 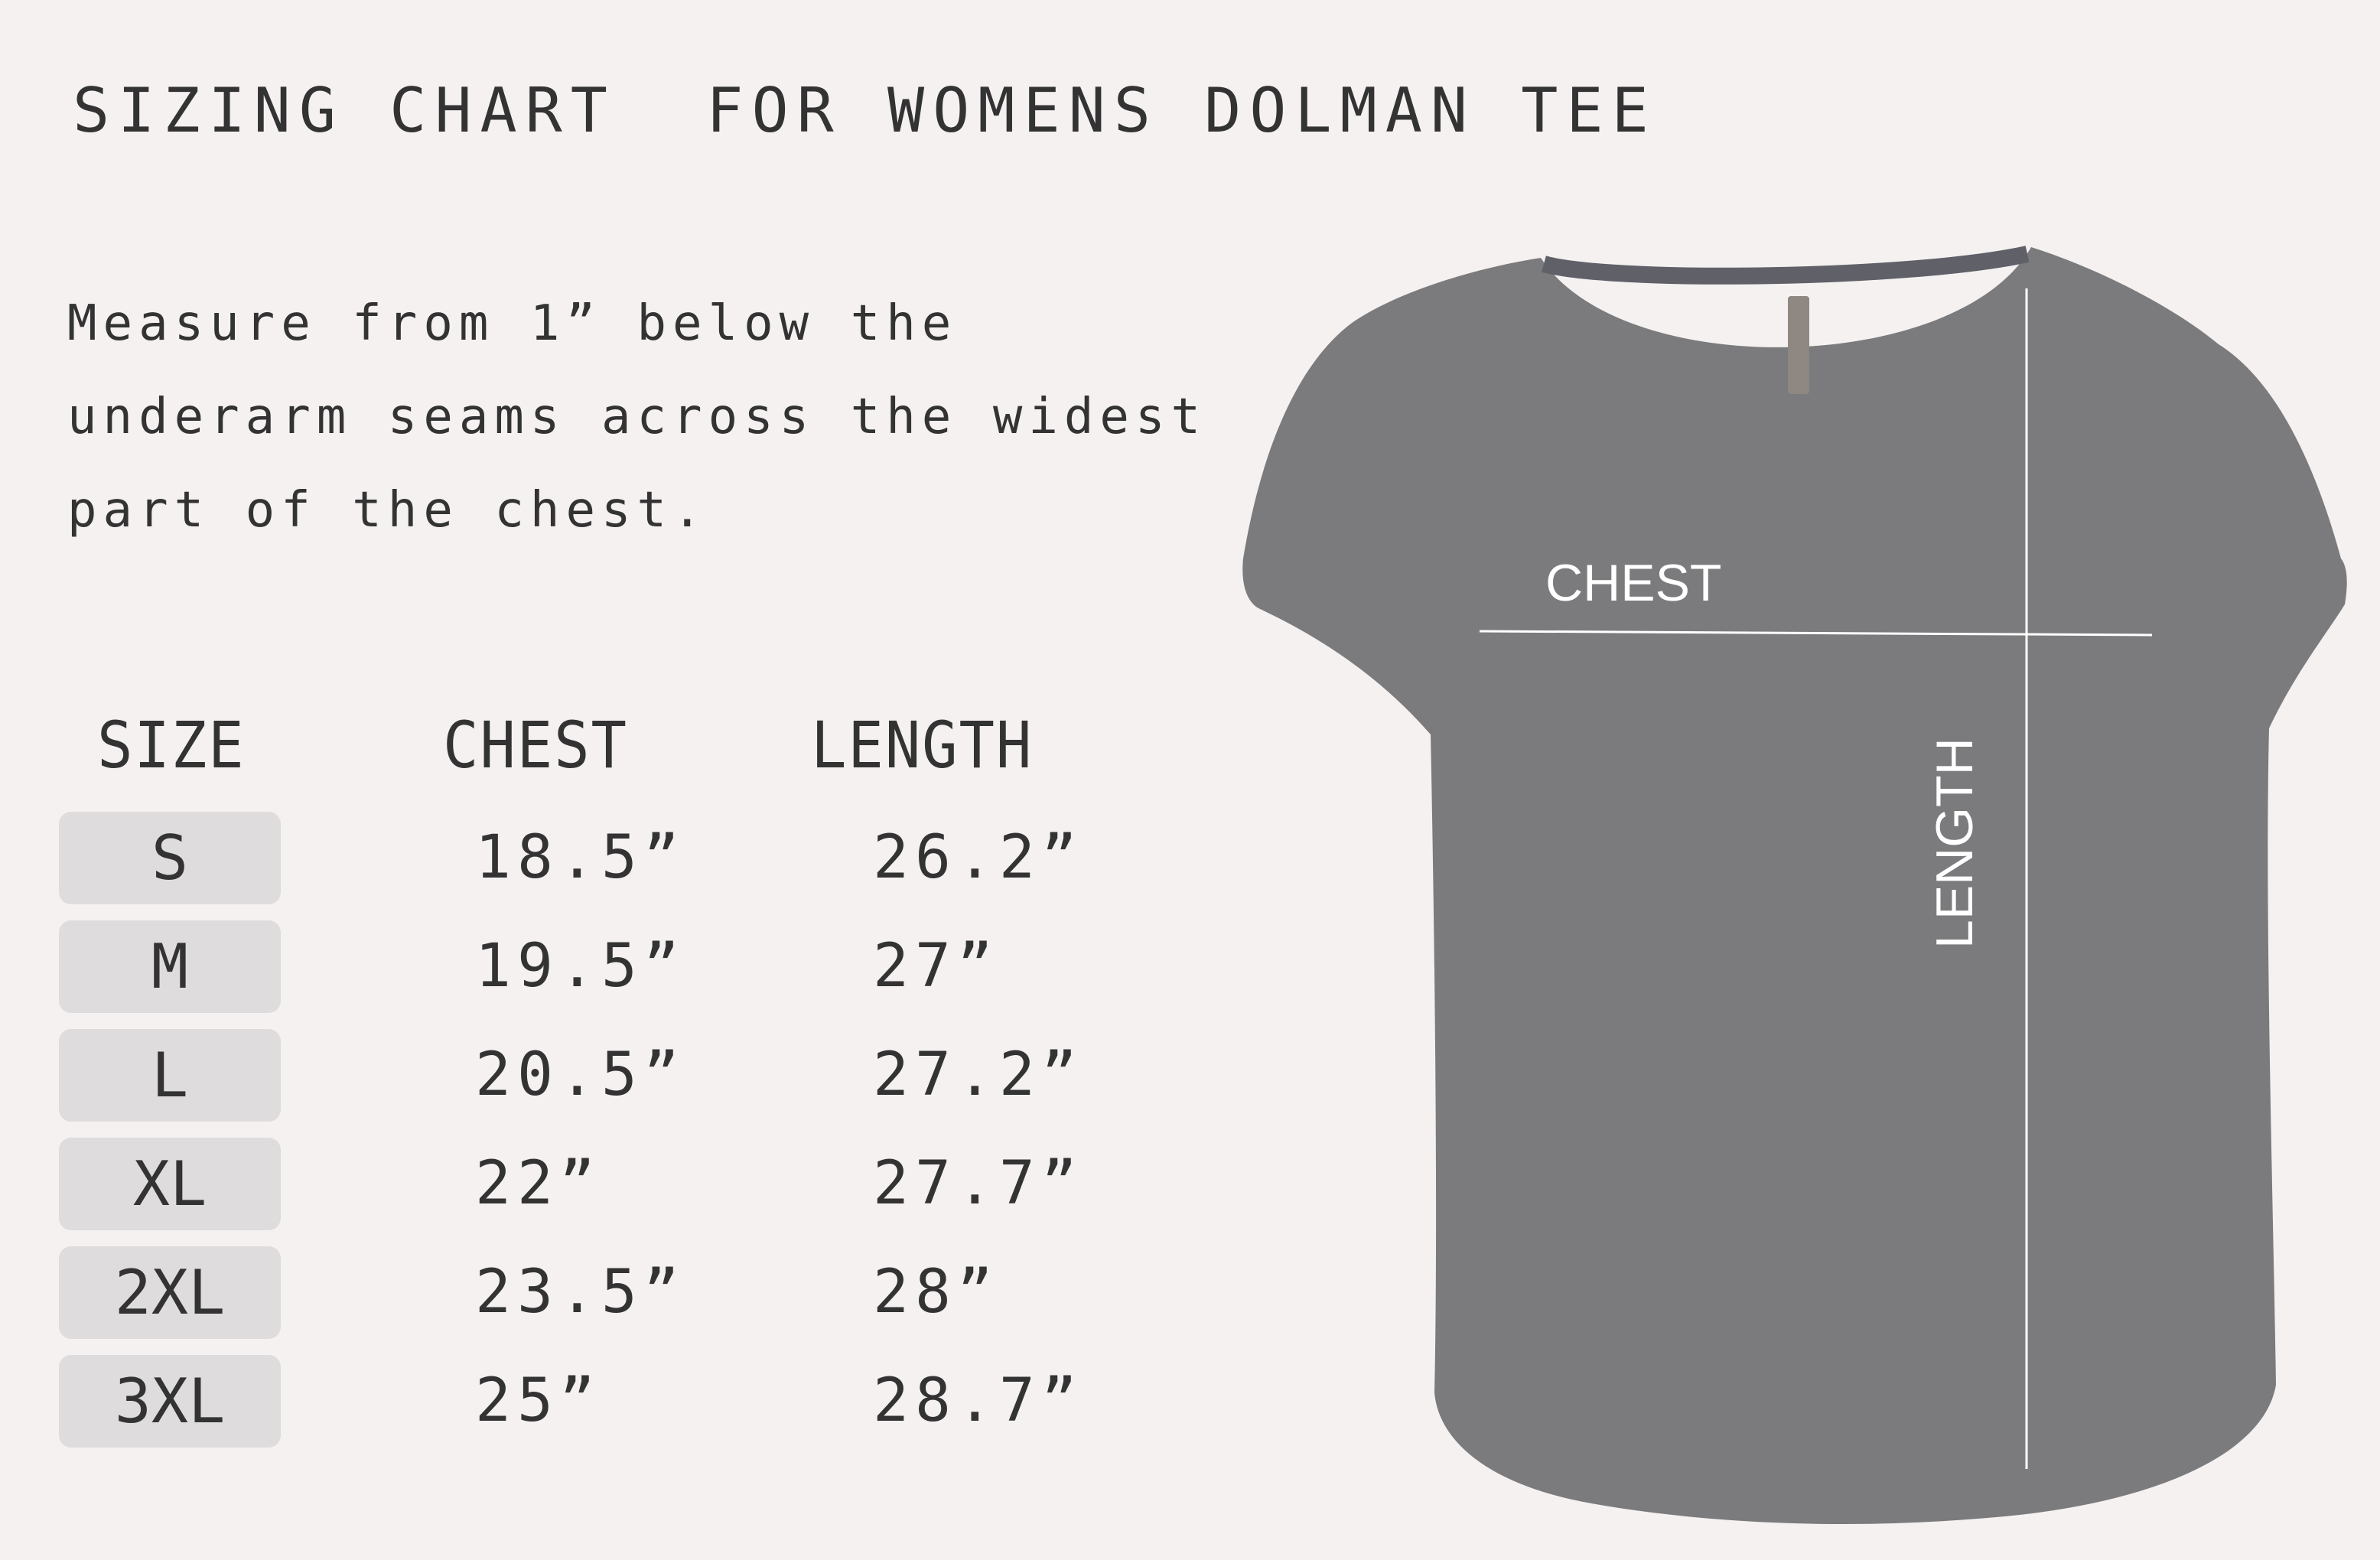 I want to click on size-badge-xl: XL, so click(x=170, y=1184).